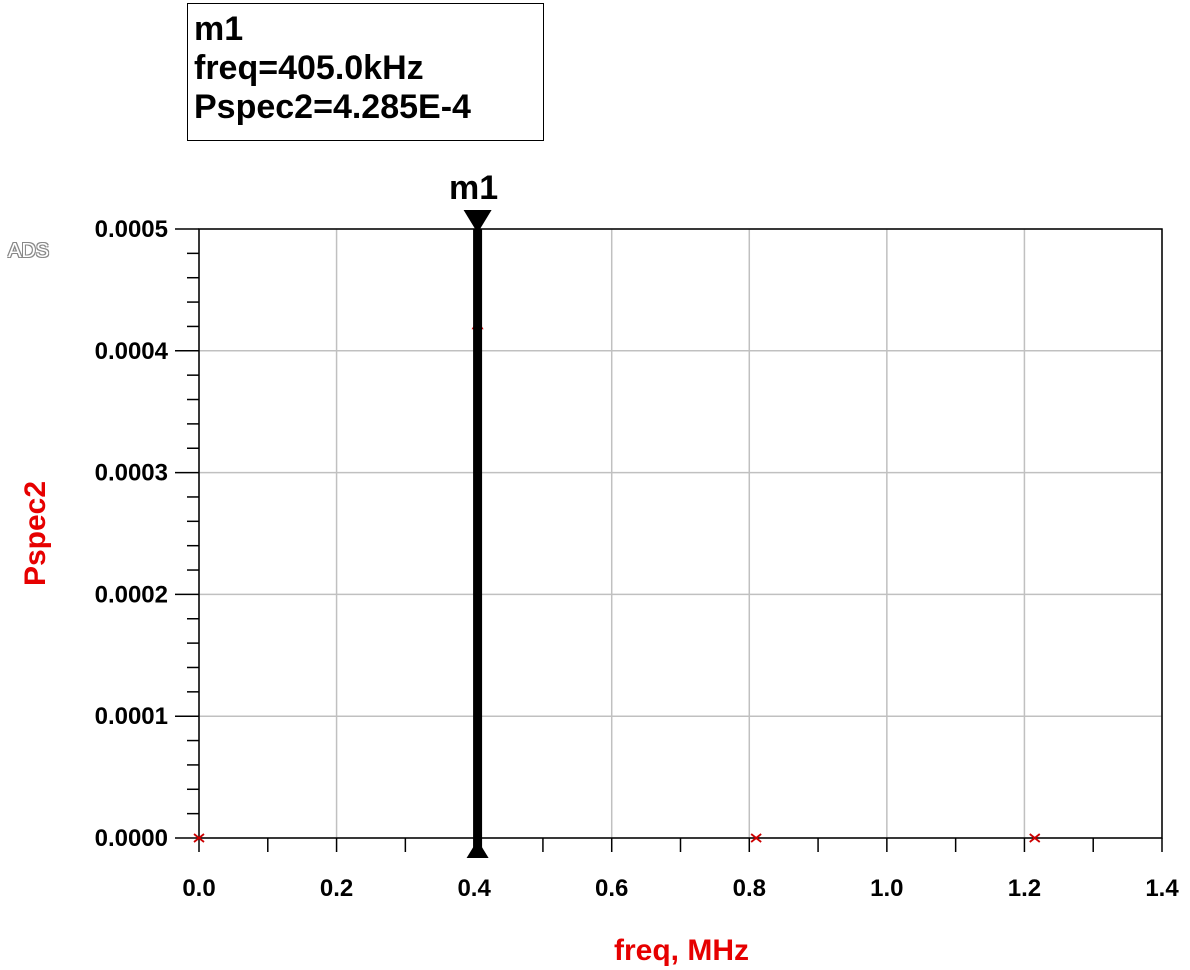 The height and width of the screenshot is (970, 1190). I want to click on marker-top-triangle-icon, so click(477, 221).